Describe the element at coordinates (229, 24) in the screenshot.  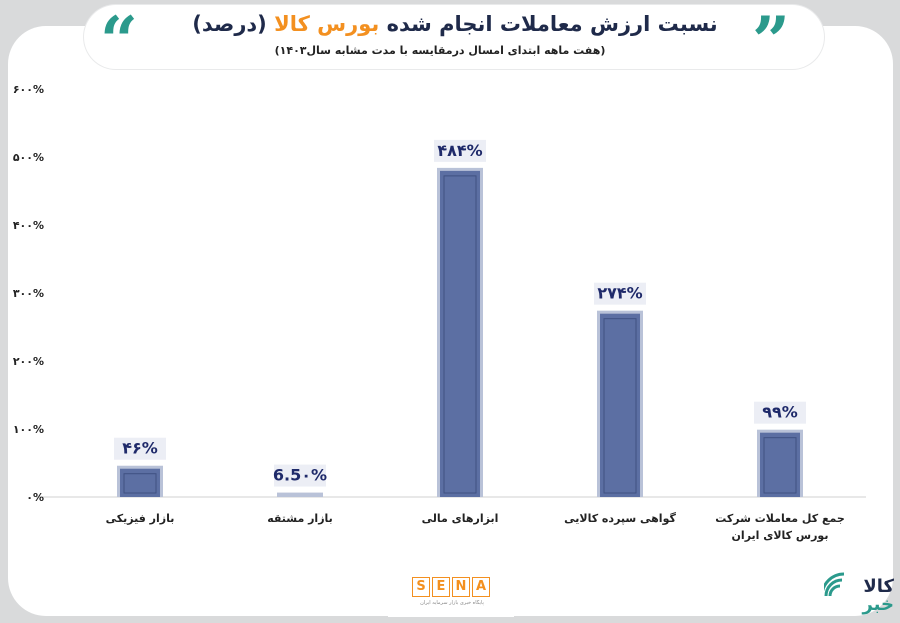
I see `title-suffix: (درصد)` at that location.